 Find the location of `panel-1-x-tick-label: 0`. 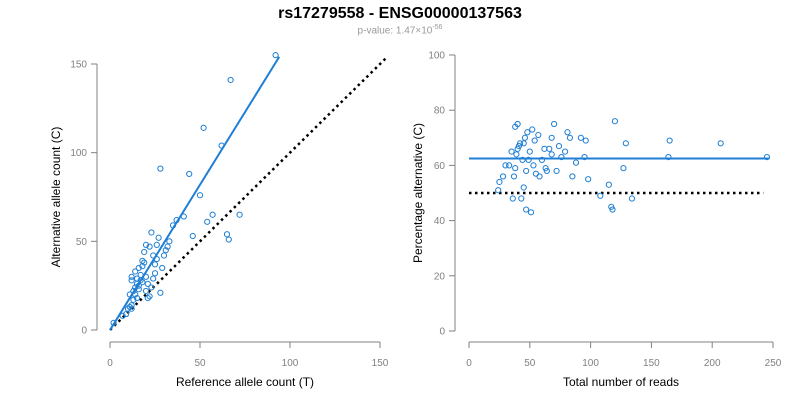

panel-1-x-tick-label: 0 is located at coordinates (110, 363).